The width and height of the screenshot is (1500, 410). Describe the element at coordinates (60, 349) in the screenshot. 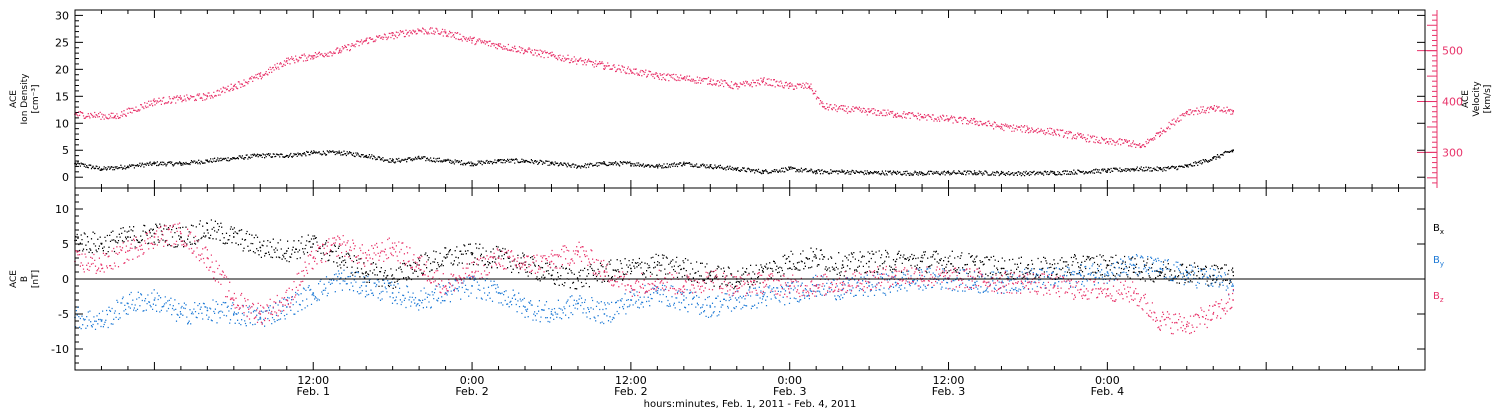

I see `field-tick-label: -10` at that location.